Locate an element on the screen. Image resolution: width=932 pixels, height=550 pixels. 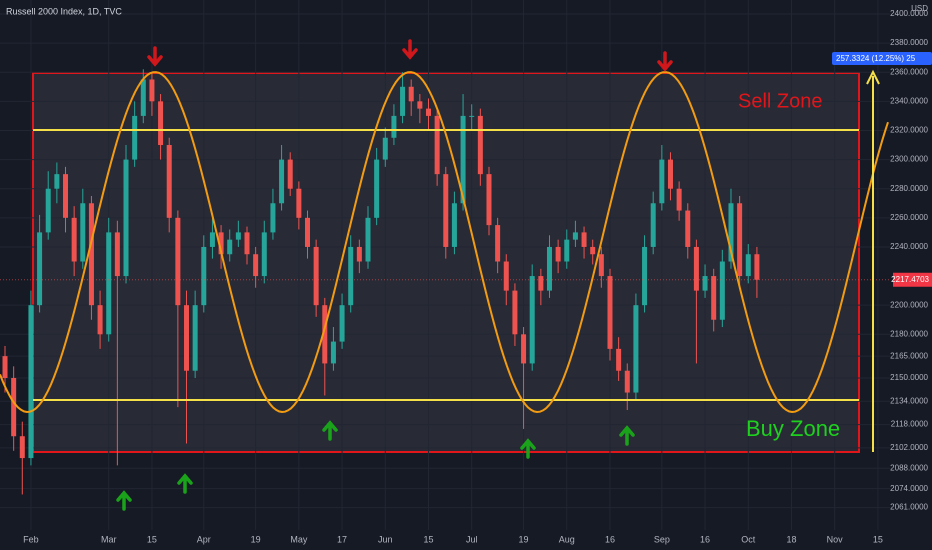
y-tick-label: 2400.0000 is located at coordinates (909, 13).